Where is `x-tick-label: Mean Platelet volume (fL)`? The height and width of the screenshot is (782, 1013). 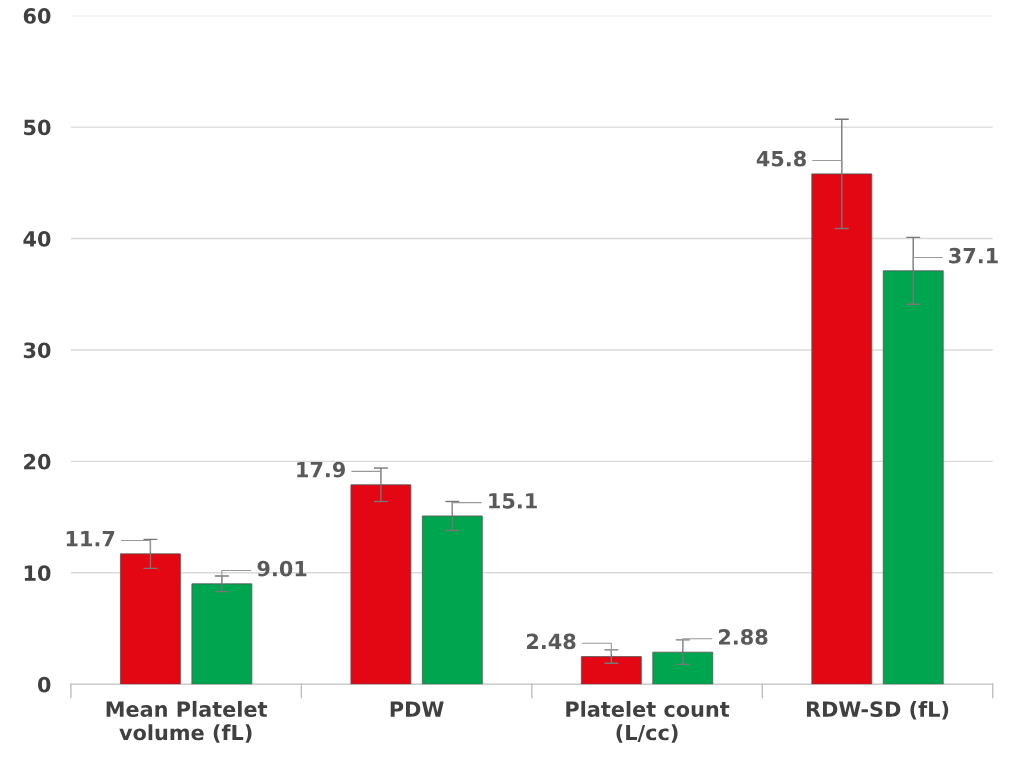
x-tick-label: Mean Platelet volume (fL) is located at coordinates (187, 721).